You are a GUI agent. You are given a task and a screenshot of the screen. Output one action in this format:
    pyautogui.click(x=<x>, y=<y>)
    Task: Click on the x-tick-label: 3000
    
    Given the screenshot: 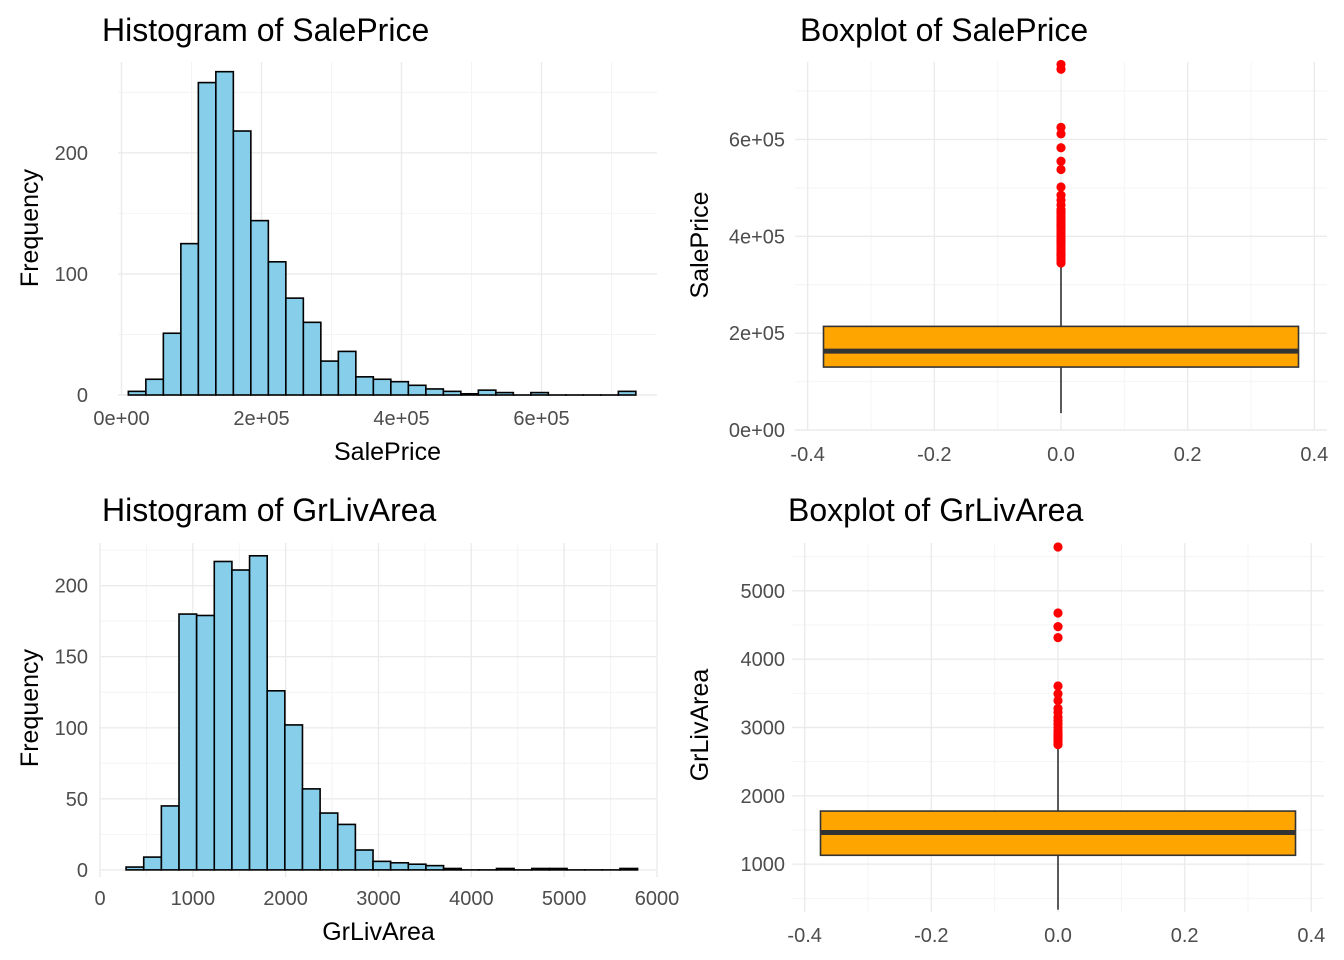 What is the action you would take?
    pyautogui.click(x=378, y=899)
    